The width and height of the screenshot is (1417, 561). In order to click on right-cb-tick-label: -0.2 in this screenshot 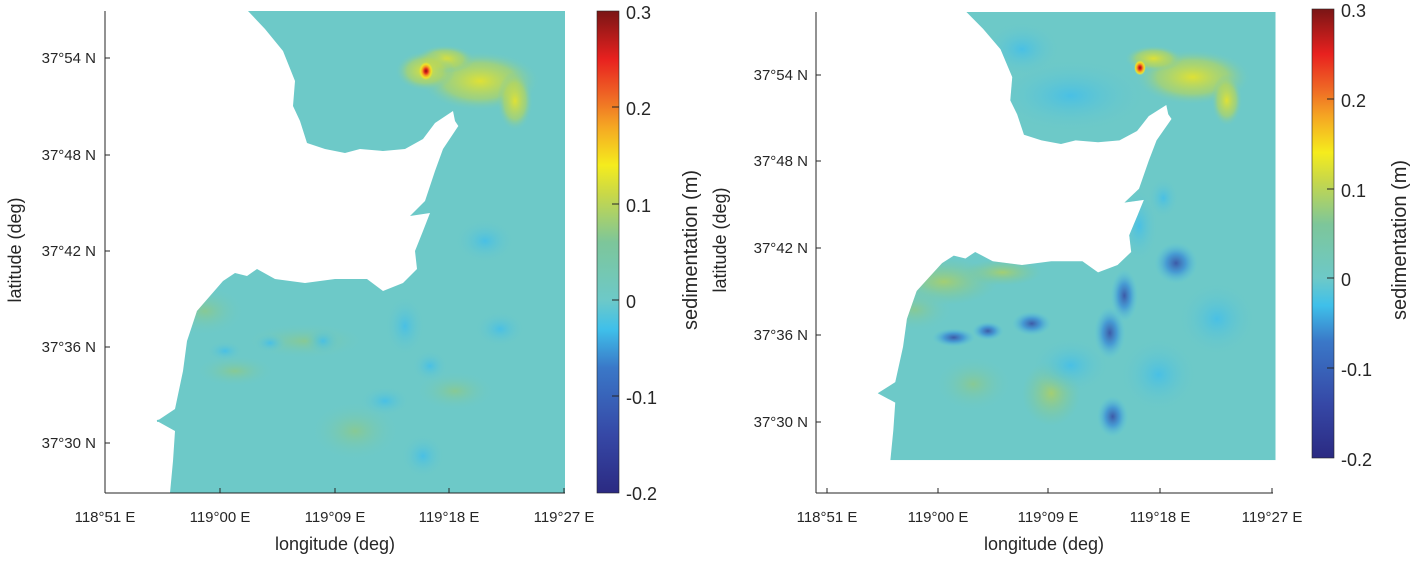, I will do `click(1356, 460)`.